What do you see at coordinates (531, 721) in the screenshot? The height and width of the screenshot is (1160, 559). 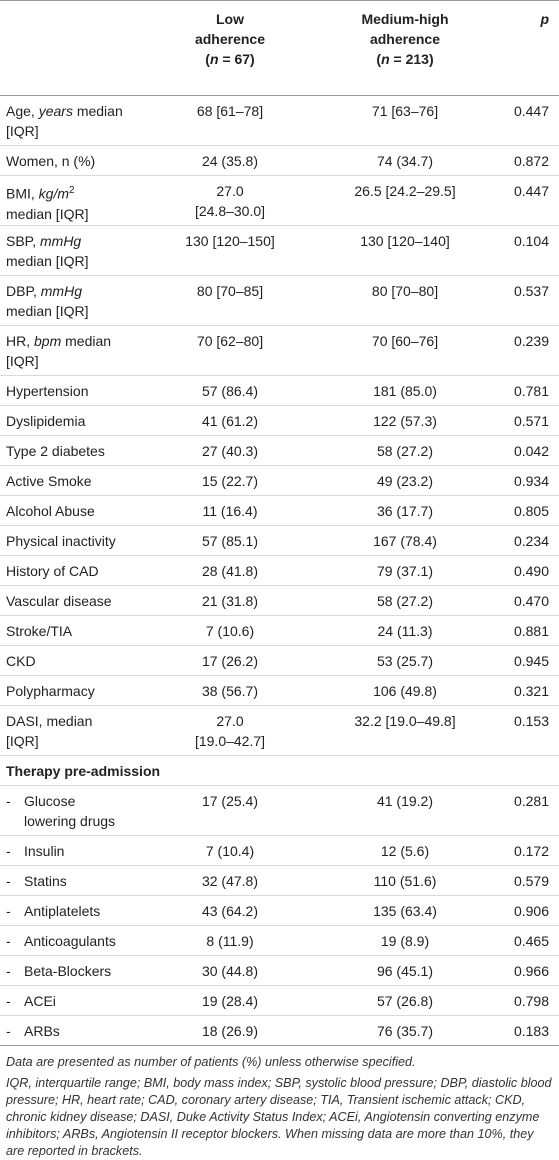 I see `cell-p: 0.153` at bounding box center [531, 721].